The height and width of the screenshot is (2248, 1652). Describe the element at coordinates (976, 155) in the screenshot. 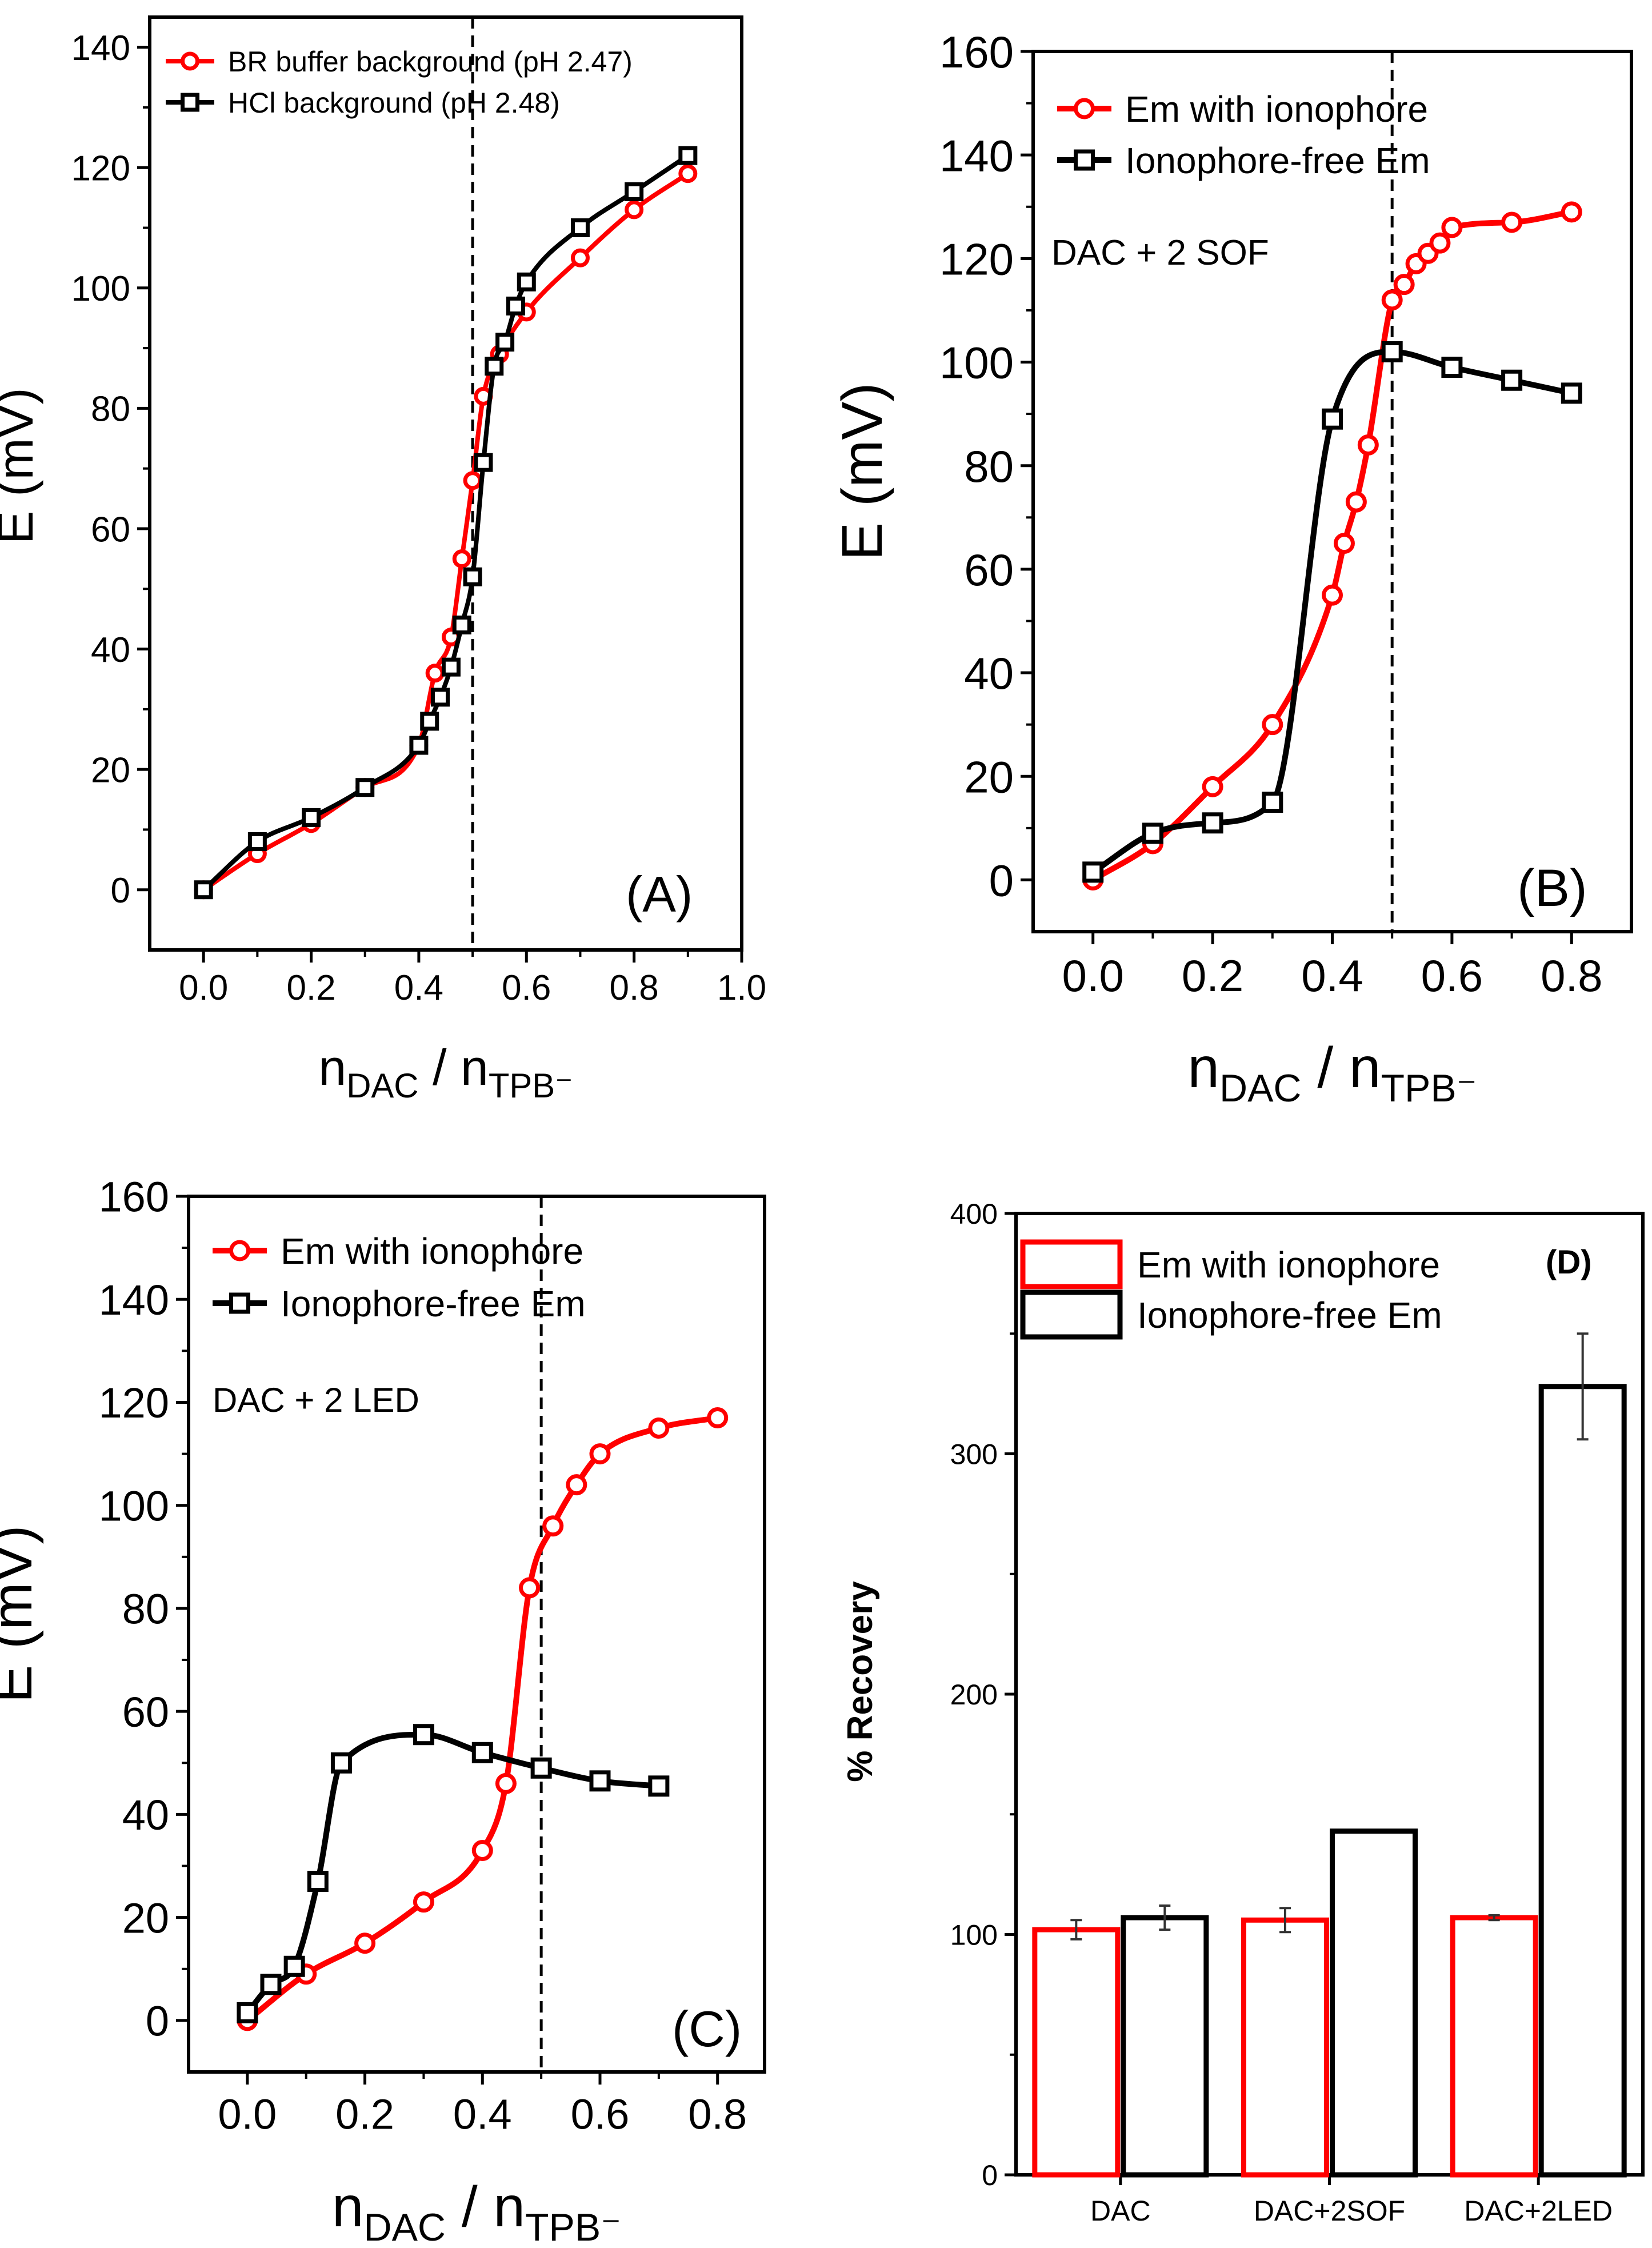

I see `y-tick-label: 140` at that location.